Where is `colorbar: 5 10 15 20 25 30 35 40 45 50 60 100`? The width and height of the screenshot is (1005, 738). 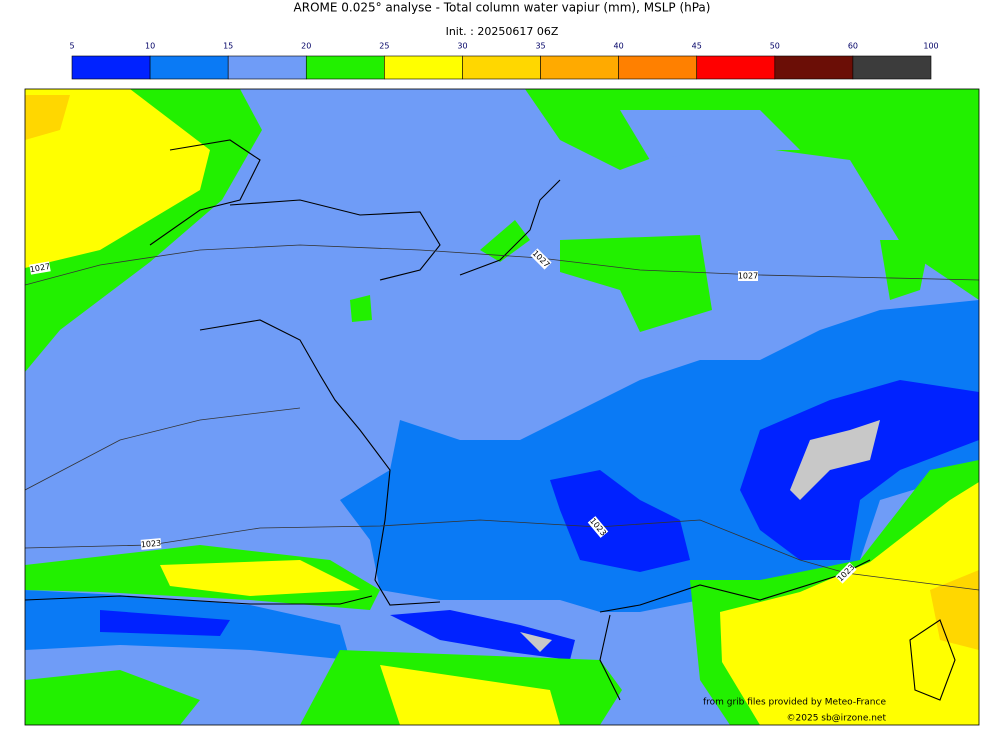 colorbar: 5 10 15 20 25 30 35 40 45 50 60 100 is located at coordinates (504, 61).